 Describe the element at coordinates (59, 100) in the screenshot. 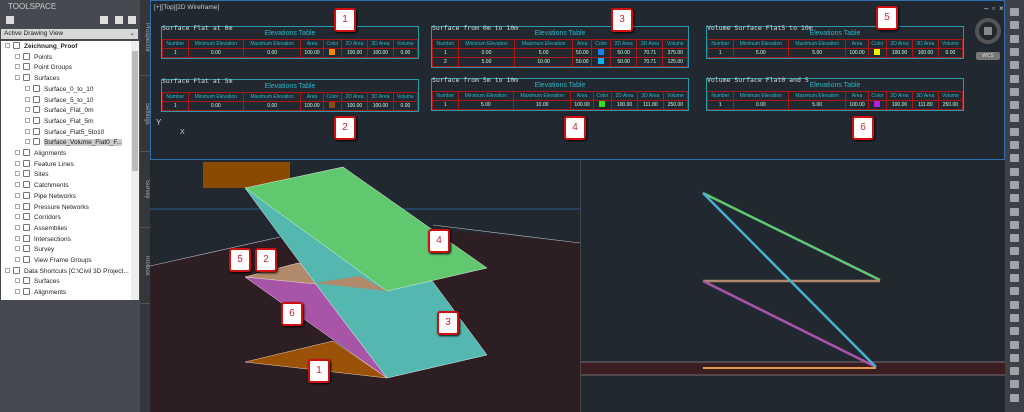

I see `tree-item: Surface_5_to_10` at that location.